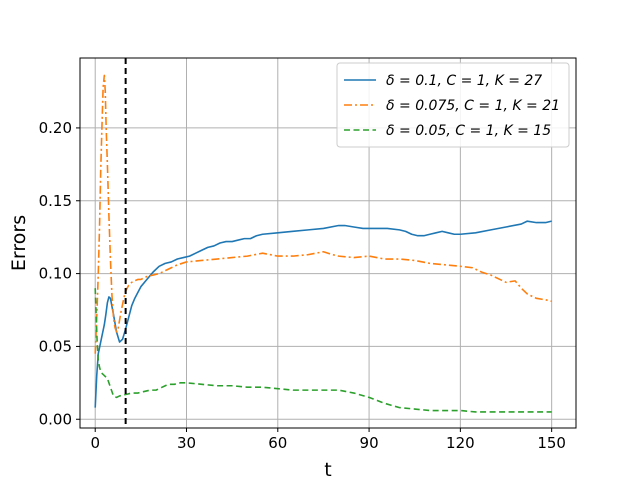 The width and height of the screenshot is (640, 480). What do you see at coordinates (473, 106) in the screenshot?
I see `legend-label-2: δ = 0.075, C = 1, K = 21` at bounding box center [473, 106].